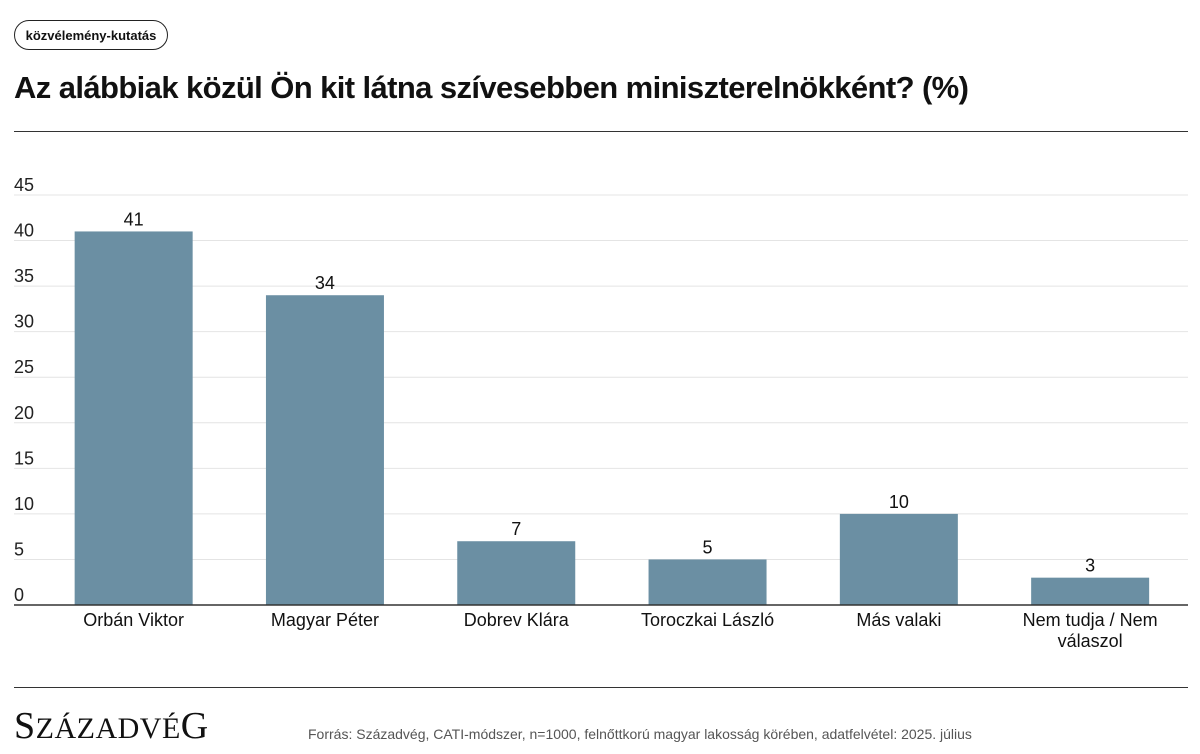 This screenshot has height=754, width=1200. Describe the element at coordinates (601, 687) in the screenshot. I see `bottom-divider` at that location.